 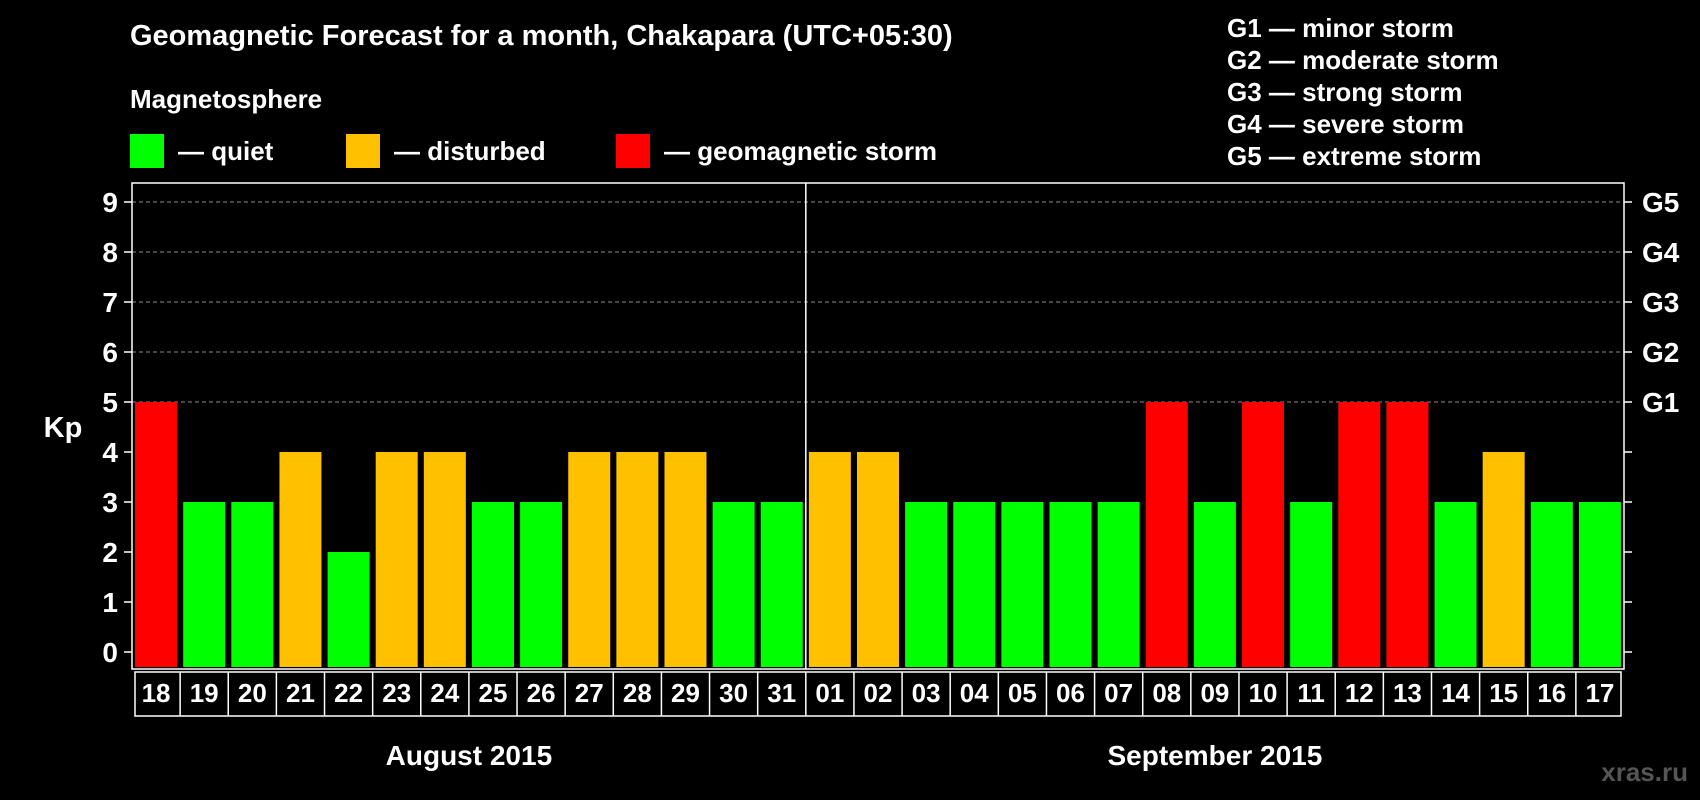 What do you see at coordinates (252, 693) in the screenshot?
I see `x-tick-label-20: 20` at bounding box center [252, 693].